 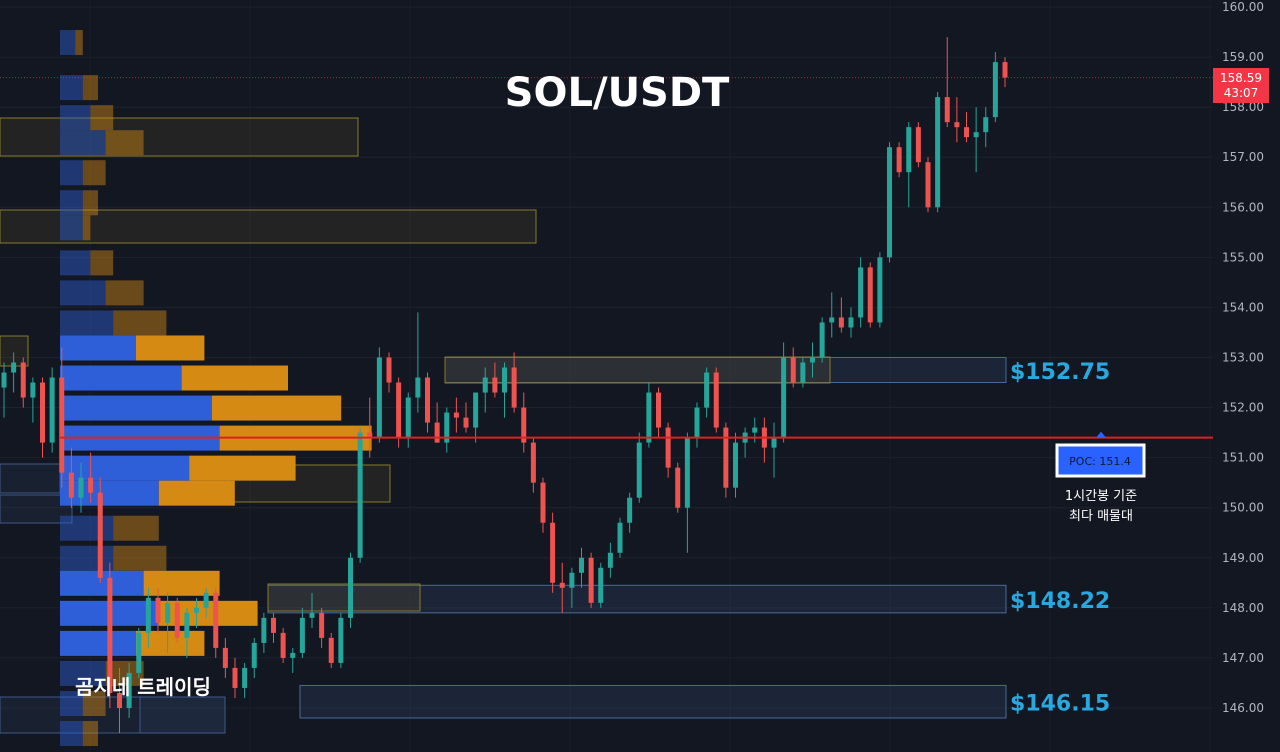 I want to click on price-tick-label: 156.00, so click(x=1243, y=207).